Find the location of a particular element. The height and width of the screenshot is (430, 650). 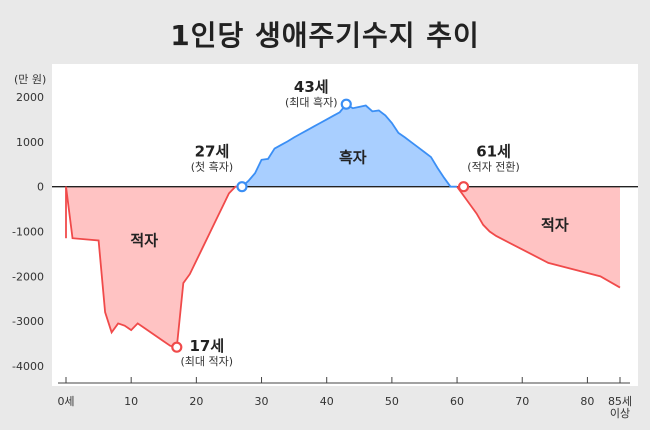

y-unit-label: (만 원) is located at coordinates (30, 79).